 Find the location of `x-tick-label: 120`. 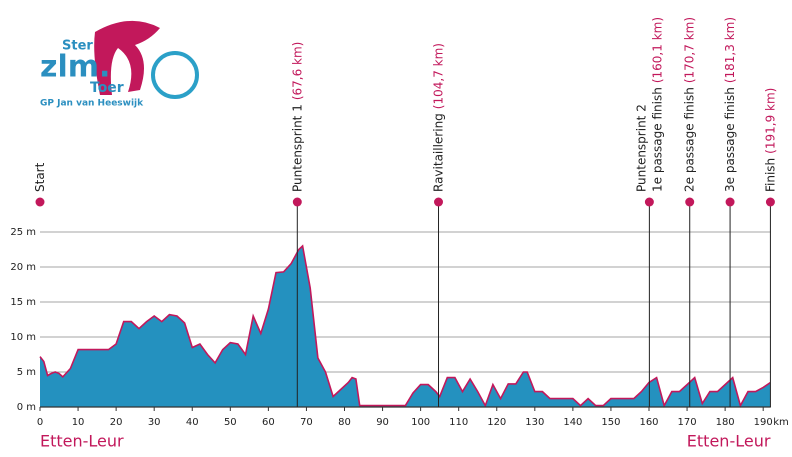

x-tick-label: 120 is located at coordinates (496, 422).